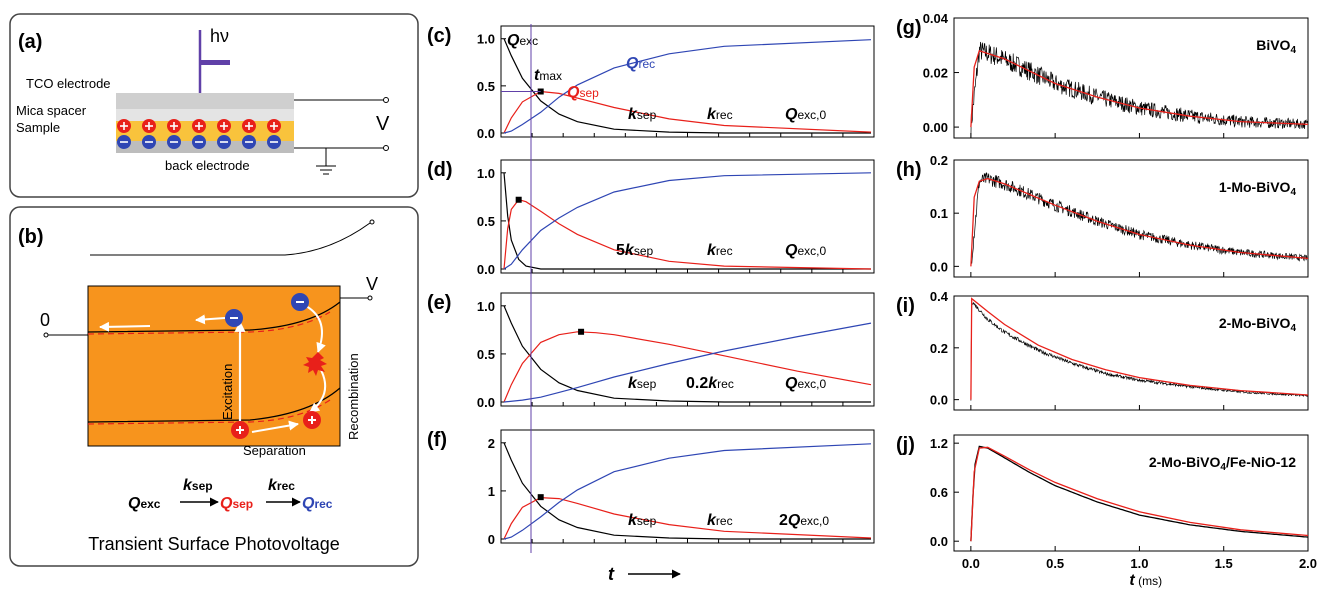 The image size is (1319, 591). Describe the element at coordinates (214, 317) in the screenshot. I see `conduction-band` at that location.